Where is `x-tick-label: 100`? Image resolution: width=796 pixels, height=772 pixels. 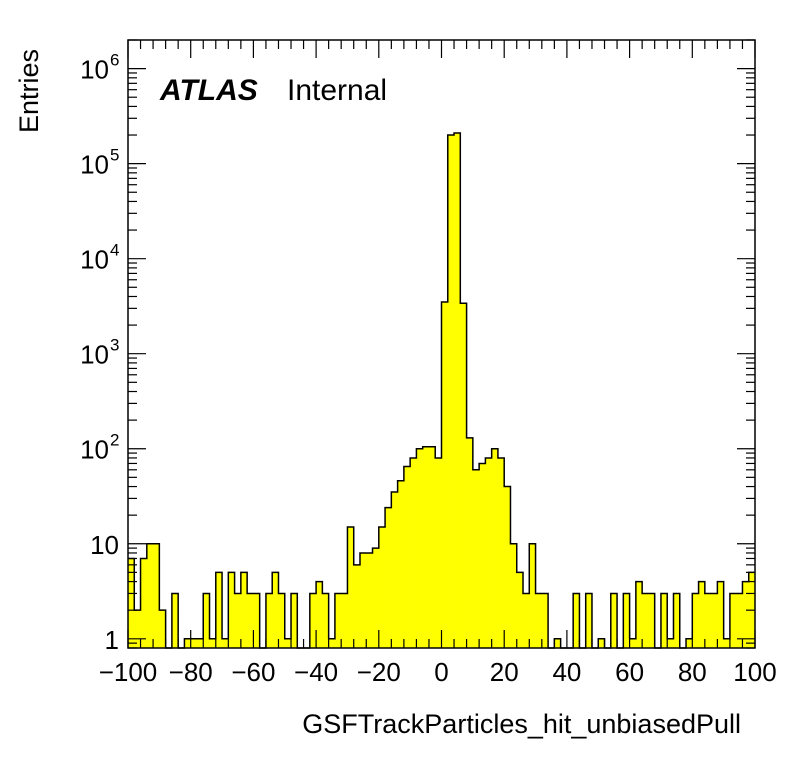
x-tick-label: 100 is located at coordinates (754, 672).